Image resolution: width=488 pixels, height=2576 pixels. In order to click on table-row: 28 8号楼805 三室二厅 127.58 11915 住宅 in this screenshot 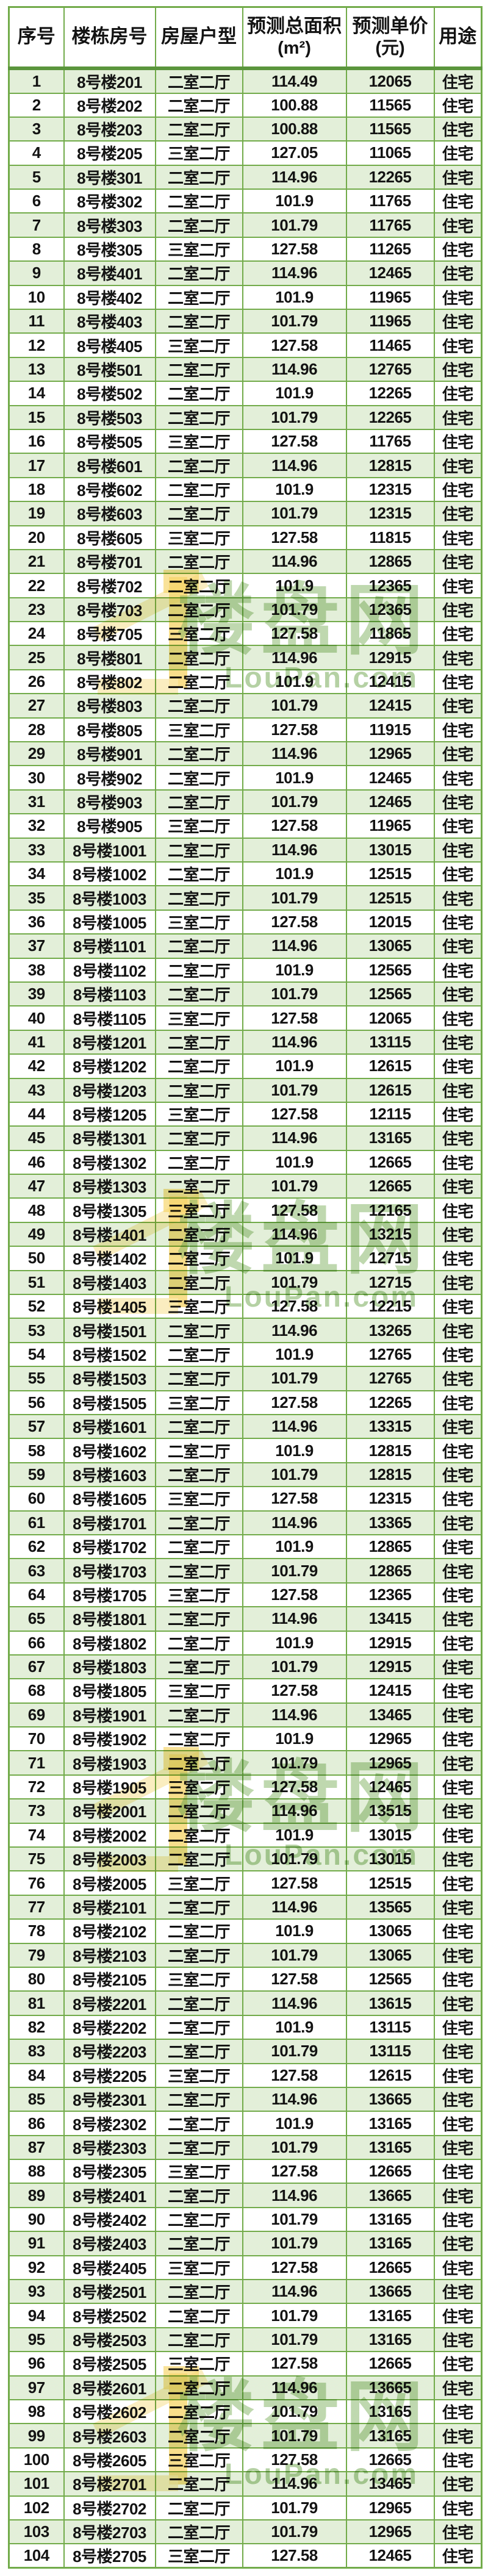, I will do `click(245, 730)`.